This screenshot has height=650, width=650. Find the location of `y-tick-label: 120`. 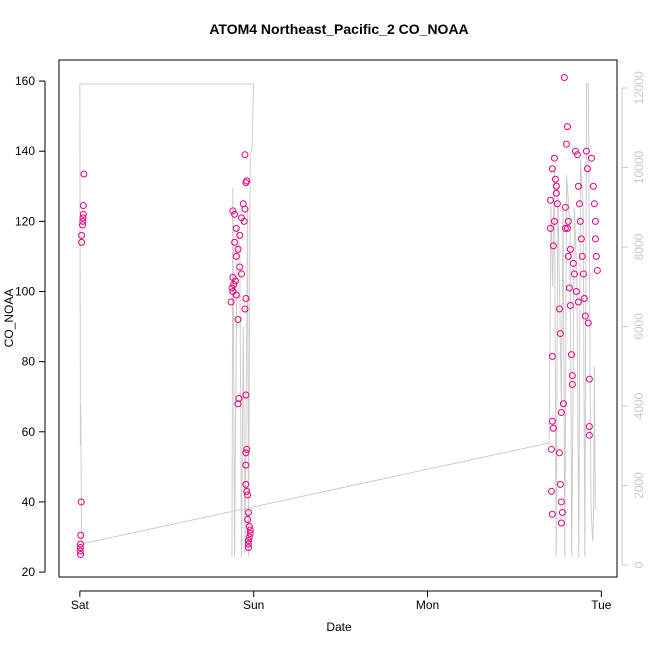

y-tick-label: 120 is located at coordinates (25, 221).